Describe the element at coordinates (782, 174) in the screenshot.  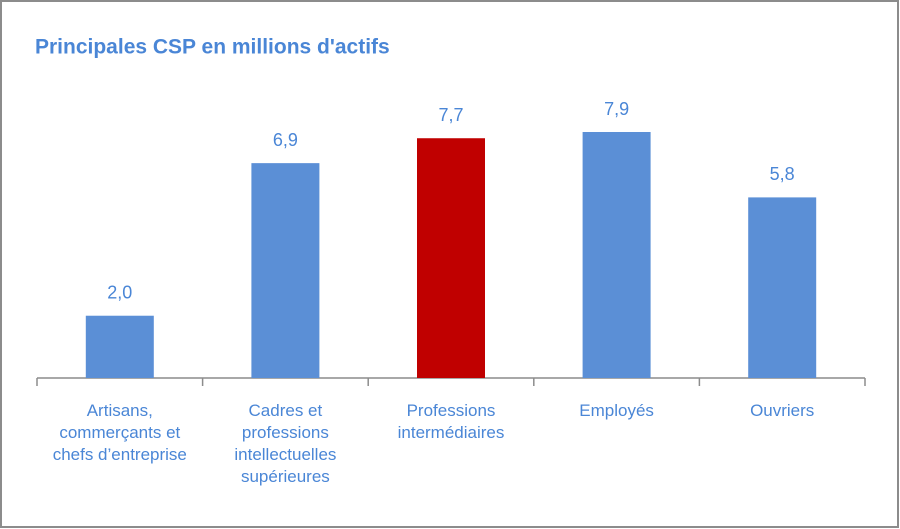
I see `value-label: 5,8` at that location.